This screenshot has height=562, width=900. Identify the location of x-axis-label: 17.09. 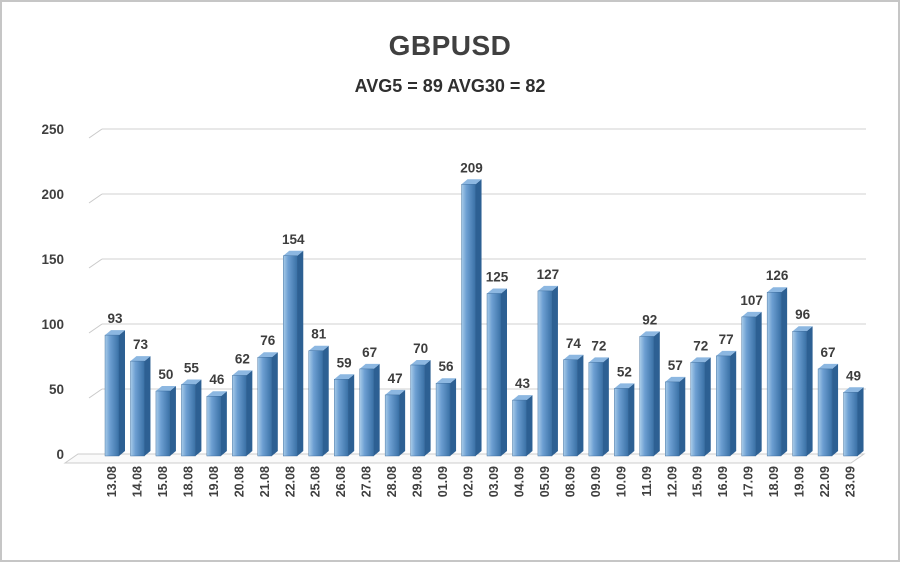
(749, 481).